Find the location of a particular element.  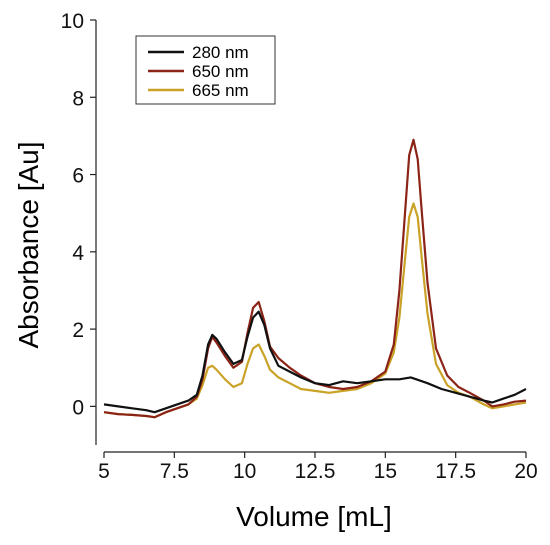

x-tick-label: 7.5 is located at coordinates (174, 471).